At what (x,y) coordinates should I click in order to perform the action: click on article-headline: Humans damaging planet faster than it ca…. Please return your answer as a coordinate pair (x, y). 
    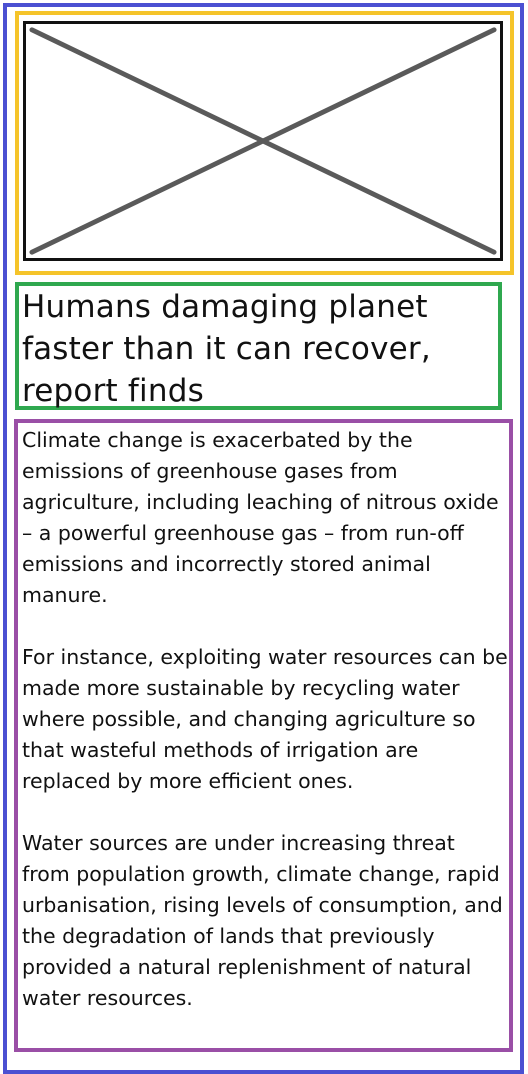
    Looking at the image, I should click on (226, 349).